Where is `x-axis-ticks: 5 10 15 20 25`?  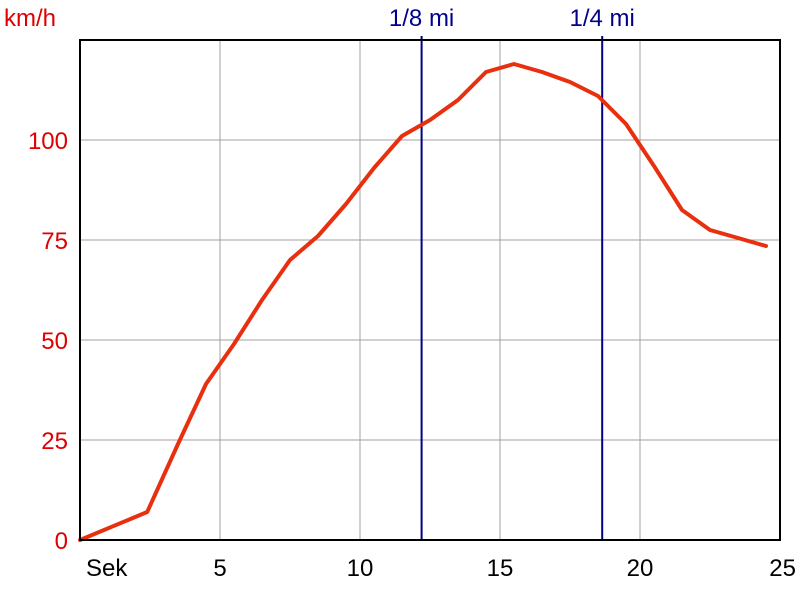
x-axis-ticks: 5 10 15 20 25 is located at coordinates (504, 568).